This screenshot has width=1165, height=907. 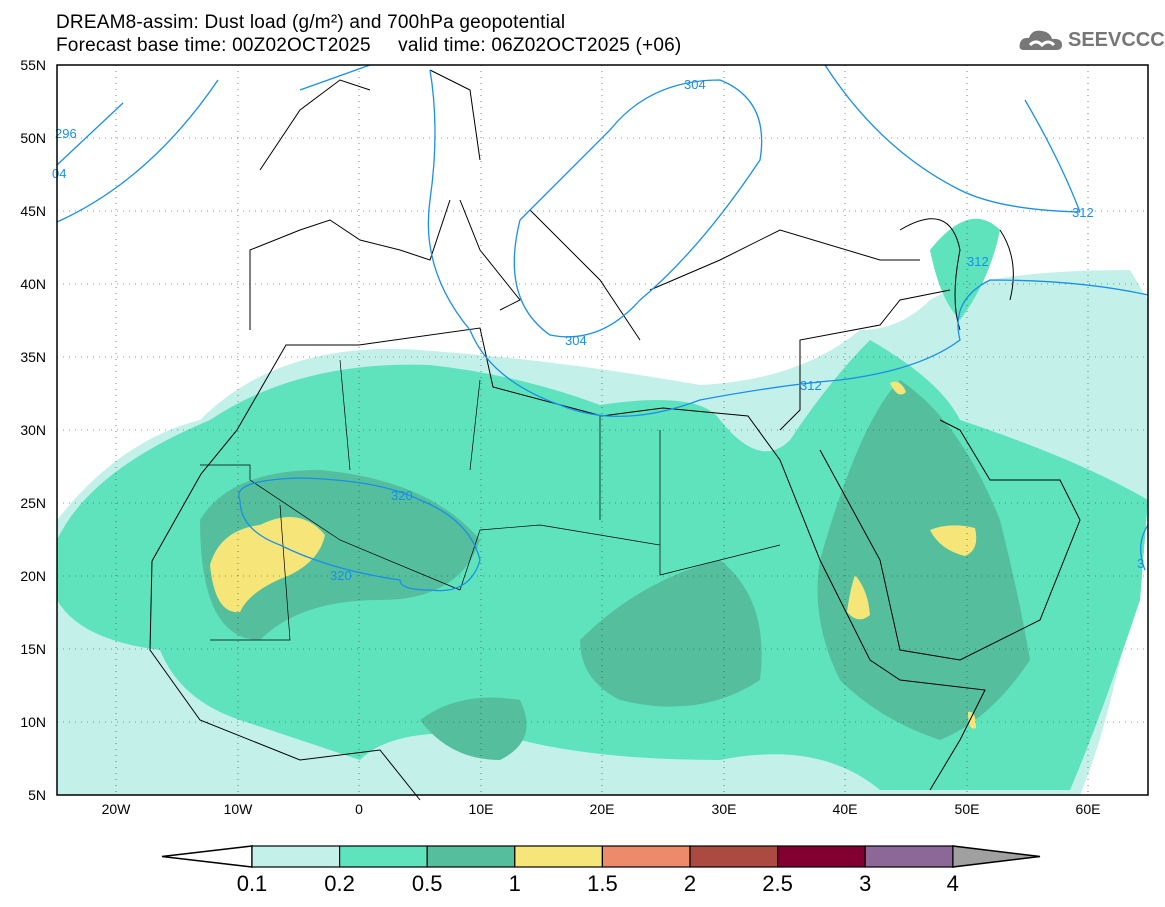 I want to click on colorbar-tick-label: 0.1, so click(x=252, y=883).